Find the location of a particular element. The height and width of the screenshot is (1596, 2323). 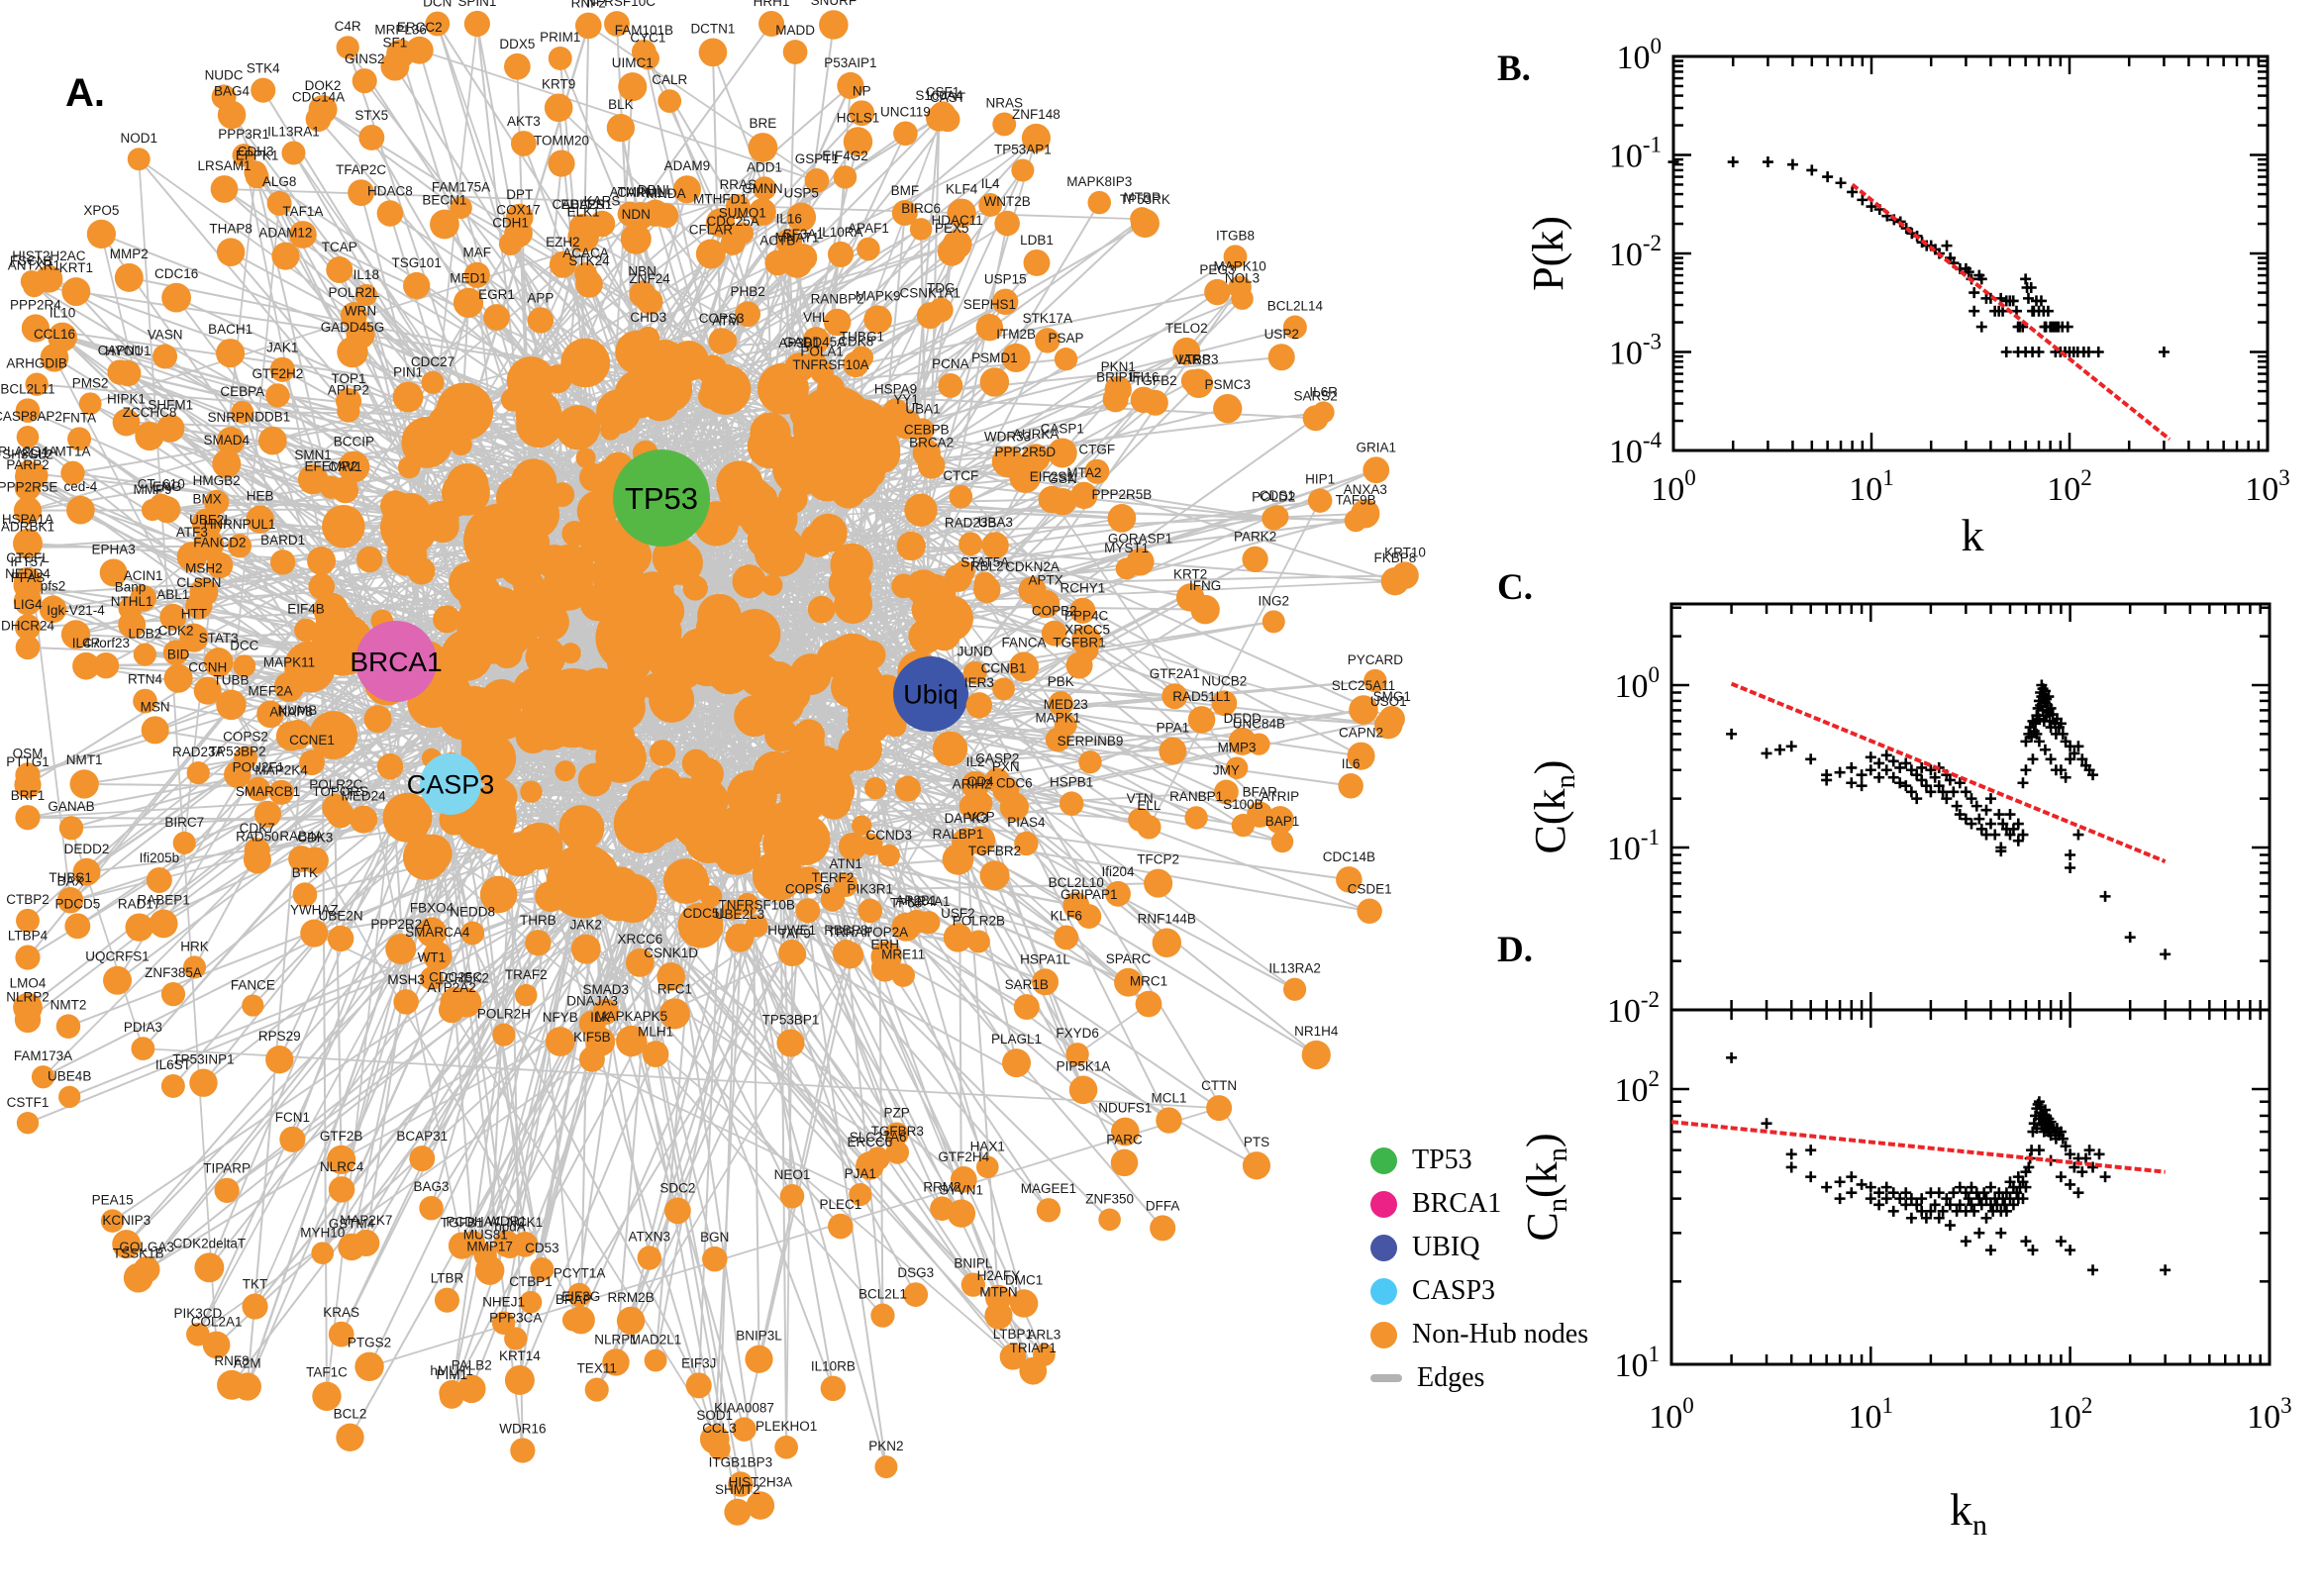

tick-label: 10-4 is located at coordinates (1636, 449).